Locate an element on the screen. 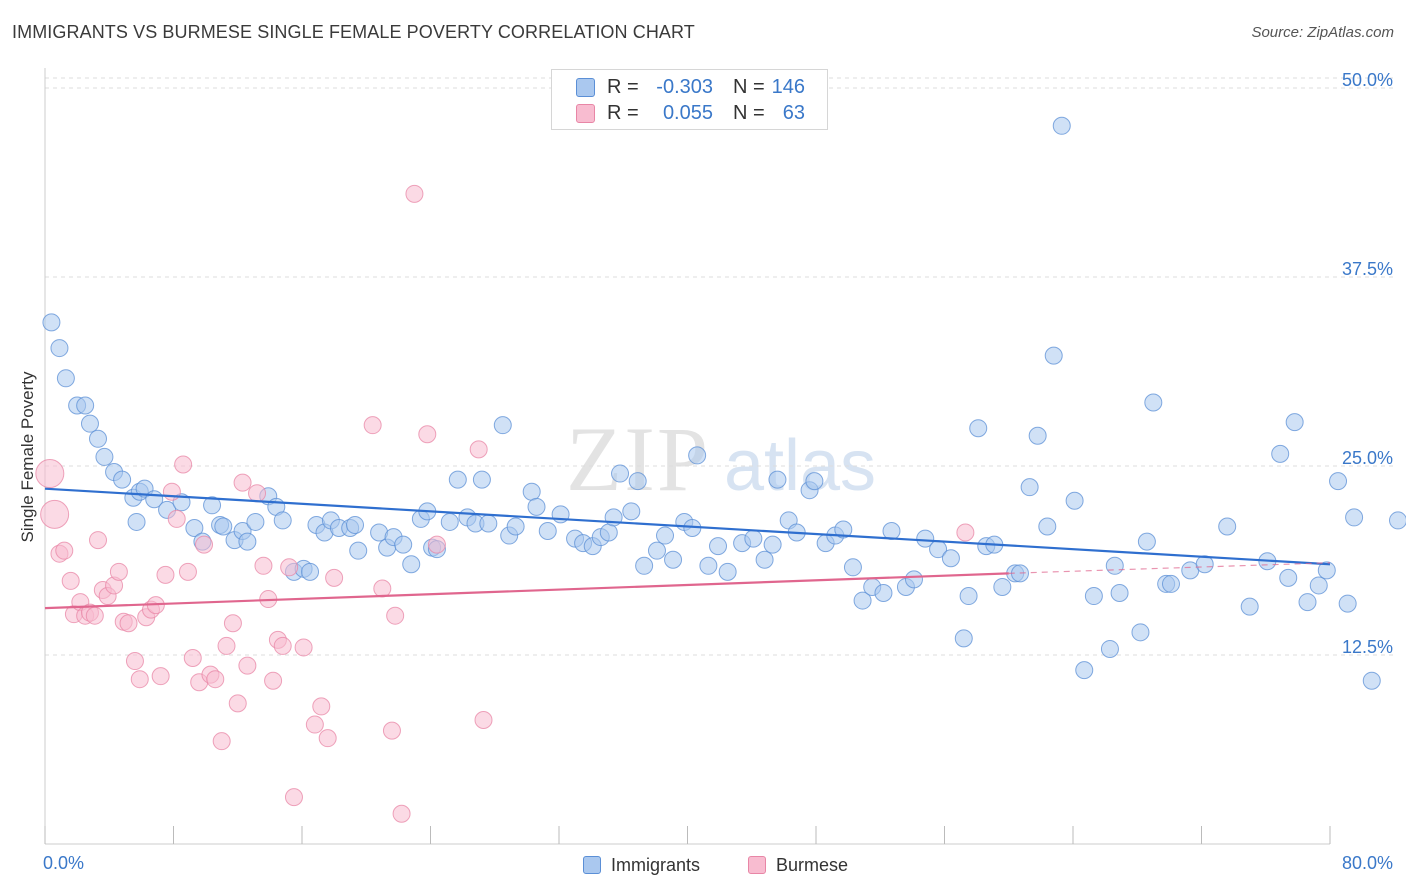 The height and width of the screenshot is (892, 1406). n-value: 146 is located at coordinates (788, 86).